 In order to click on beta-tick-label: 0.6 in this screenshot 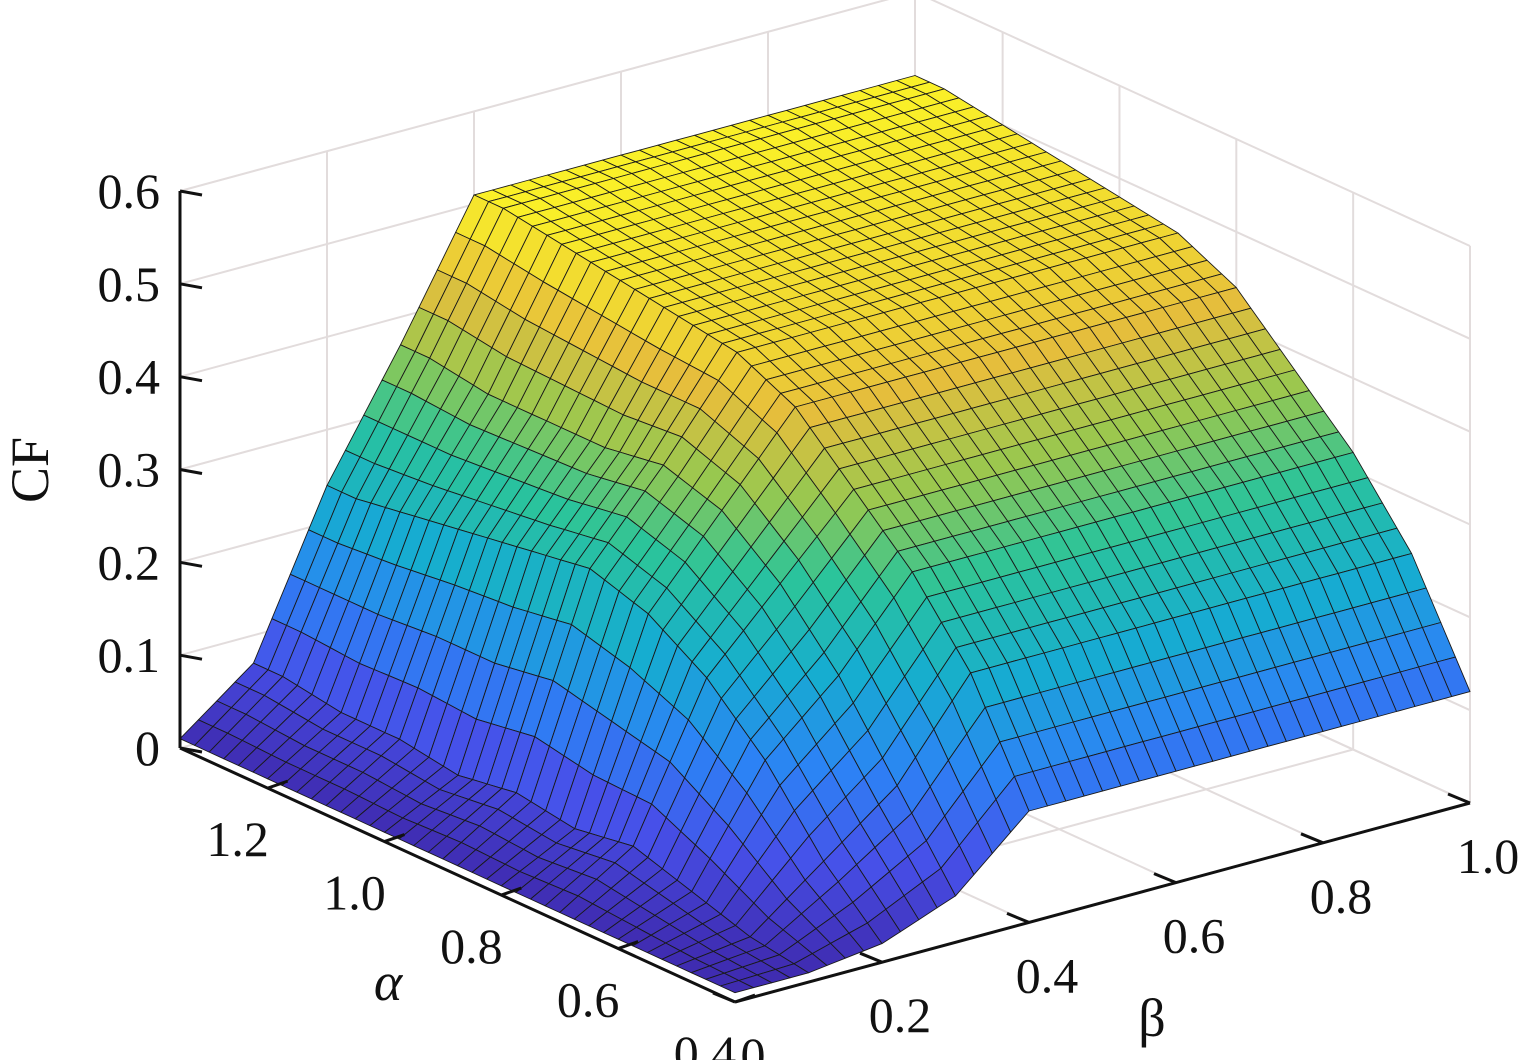, I will do `click(1194, 936)`.